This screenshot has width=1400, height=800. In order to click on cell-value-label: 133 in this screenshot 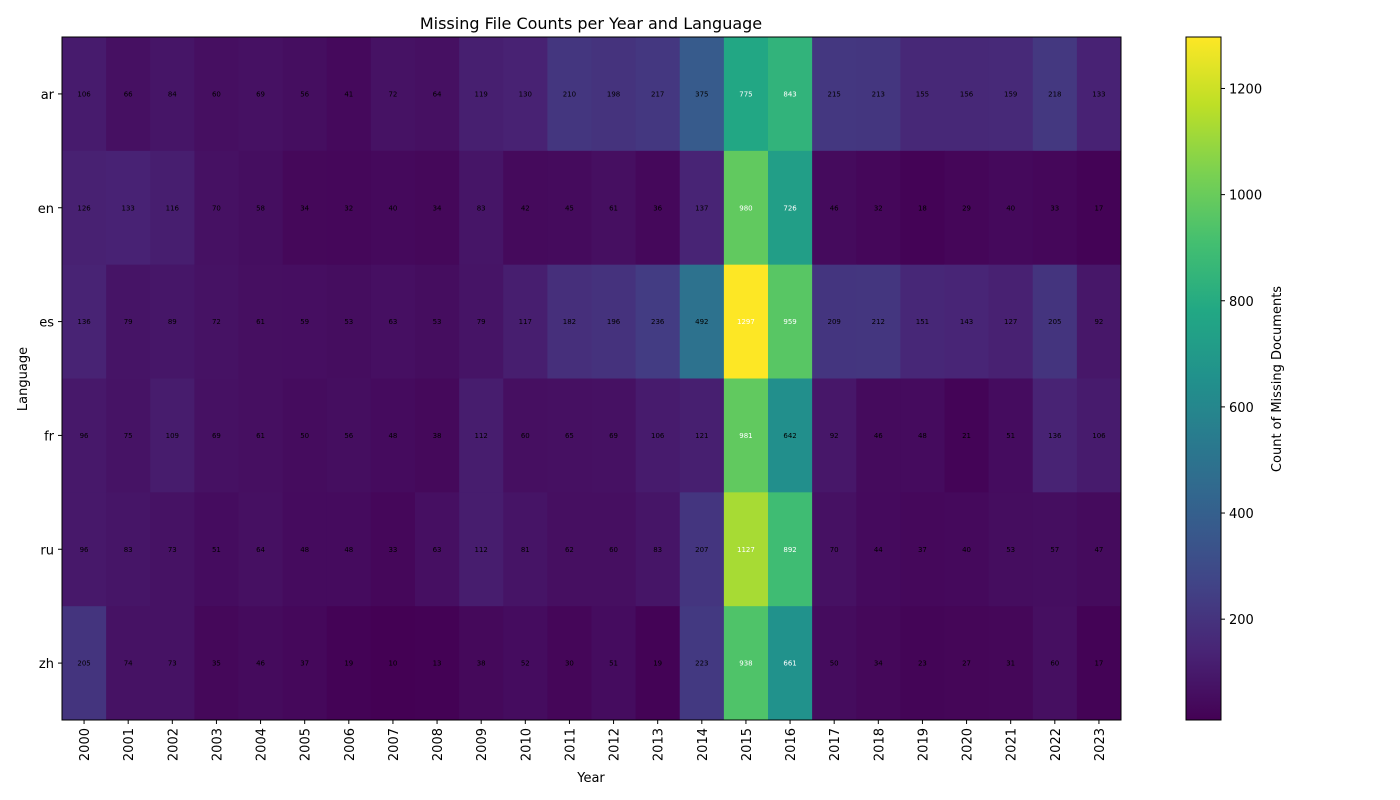, I will do `click(128, 208)`.